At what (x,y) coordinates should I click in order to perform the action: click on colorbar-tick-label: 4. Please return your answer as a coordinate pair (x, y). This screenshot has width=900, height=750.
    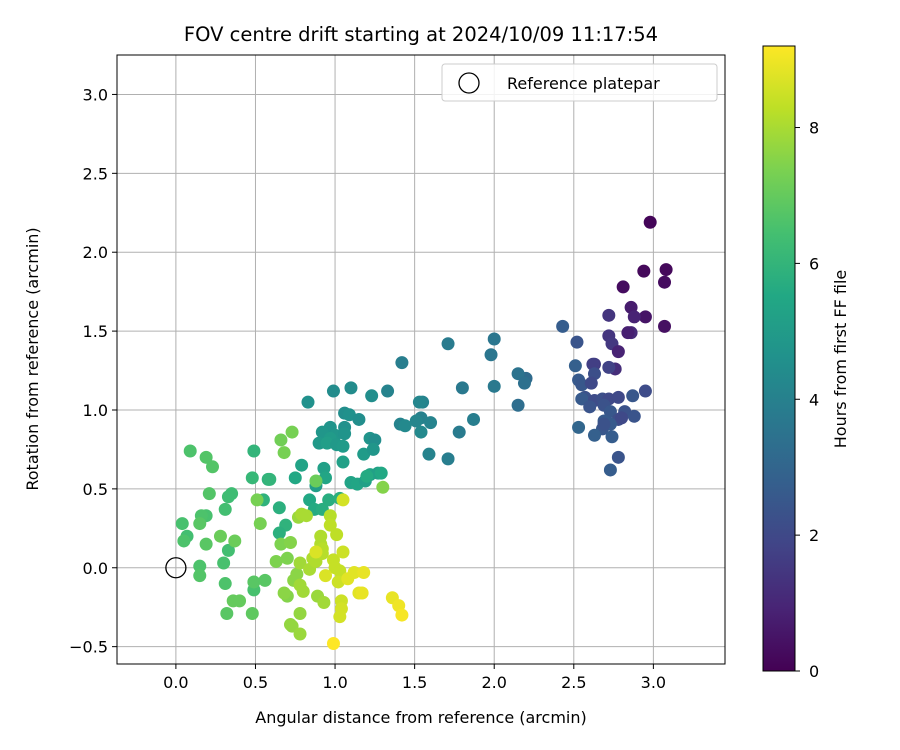
    Looking at the image, I should click on (814, 399).